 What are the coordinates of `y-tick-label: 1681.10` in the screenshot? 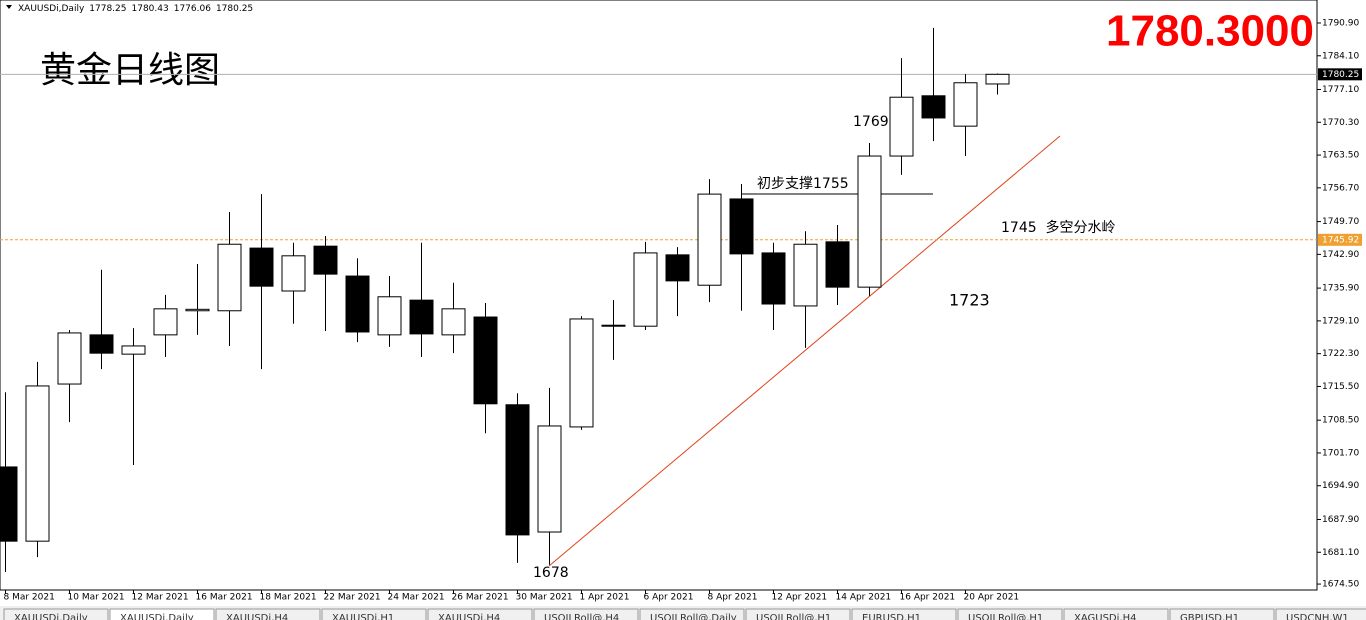 It's located at (1340, 553).